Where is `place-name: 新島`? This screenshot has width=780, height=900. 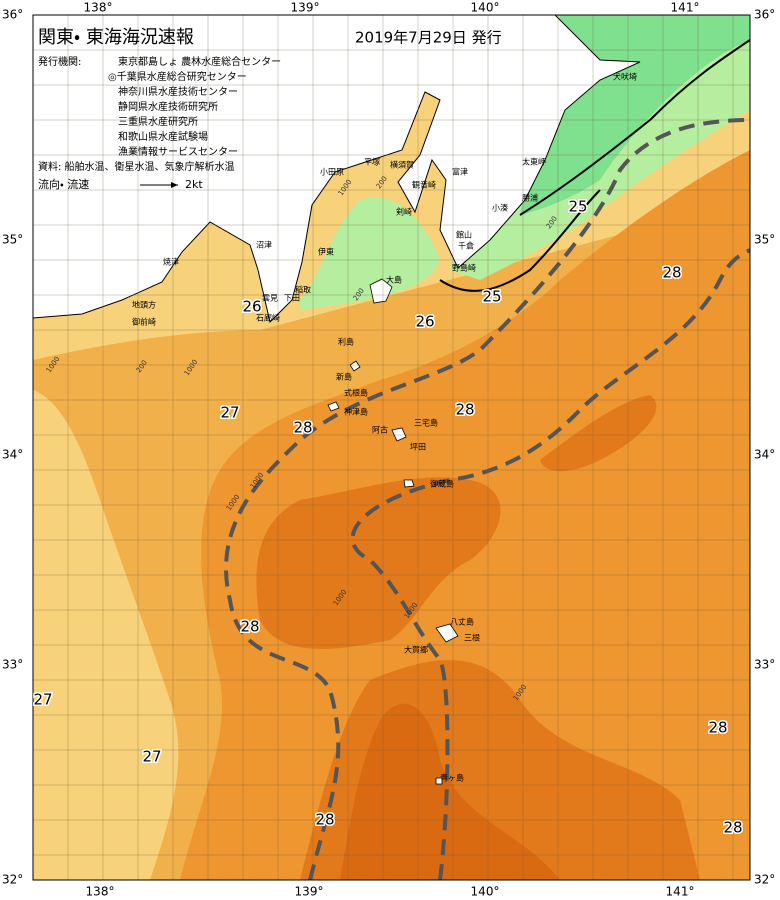
place-name: 新島 is located at coordinates (344, 377).